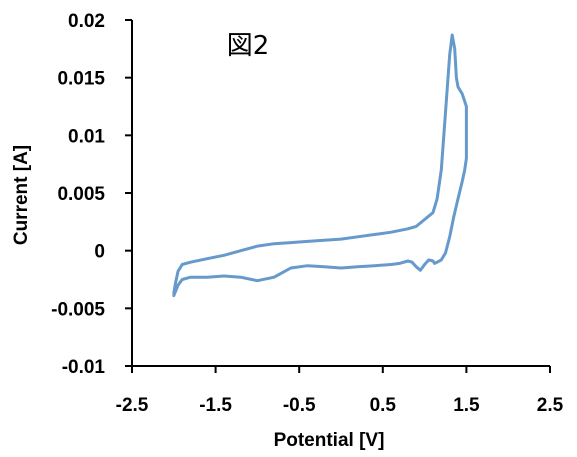 Image resolution: width=577 pixels, height=457 pixels. I want to click on y-tick-label: 0, so click(99, 252).